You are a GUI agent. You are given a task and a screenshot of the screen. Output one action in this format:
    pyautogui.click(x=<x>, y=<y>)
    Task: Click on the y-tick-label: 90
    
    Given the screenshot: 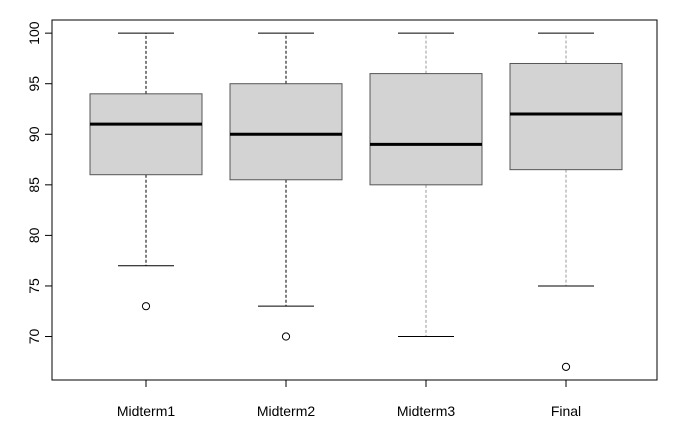 What is the action you would take?
    pyautogui.click(x=34, y=134)
    